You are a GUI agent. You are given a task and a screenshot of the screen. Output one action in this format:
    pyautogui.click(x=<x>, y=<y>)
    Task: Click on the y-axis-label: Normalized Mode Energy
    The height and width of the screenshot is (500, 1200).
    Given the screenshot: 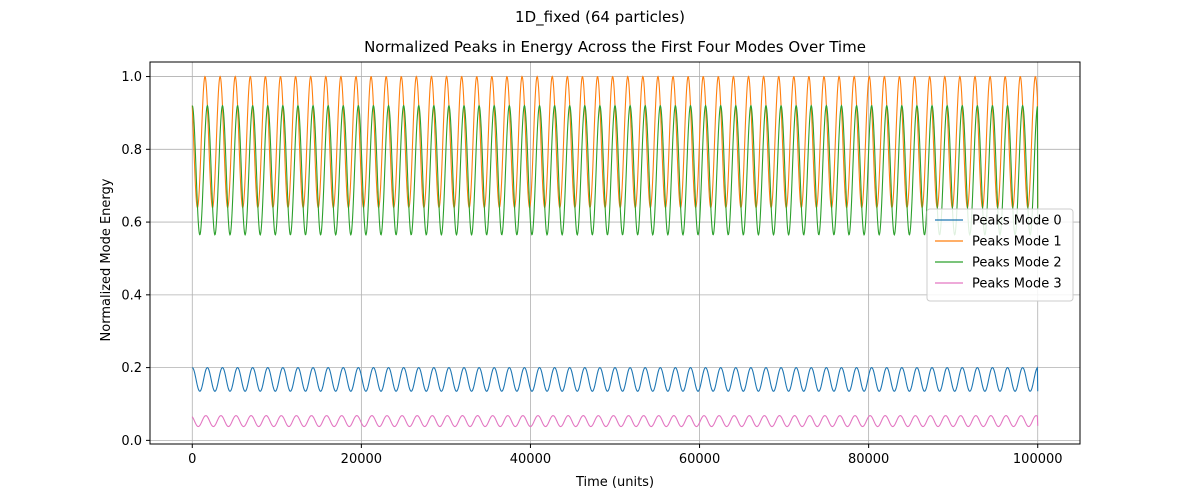 What is the action you would take?
    pyautogui.click(x=106, y=259)
    